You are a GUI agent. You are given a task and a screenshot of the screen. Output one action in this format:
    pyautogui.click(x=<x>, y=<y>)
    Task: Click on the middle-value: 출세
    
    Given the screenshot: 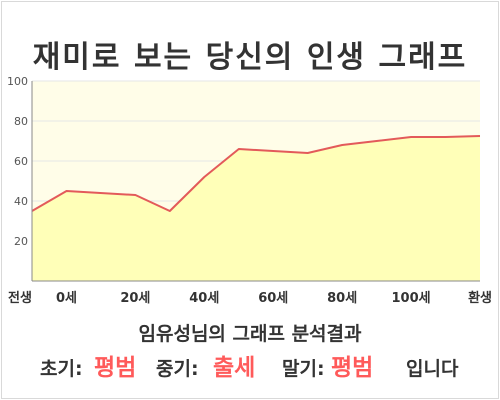 What is the action you would take?
    pyautogui.click(x=234, y=368)
    